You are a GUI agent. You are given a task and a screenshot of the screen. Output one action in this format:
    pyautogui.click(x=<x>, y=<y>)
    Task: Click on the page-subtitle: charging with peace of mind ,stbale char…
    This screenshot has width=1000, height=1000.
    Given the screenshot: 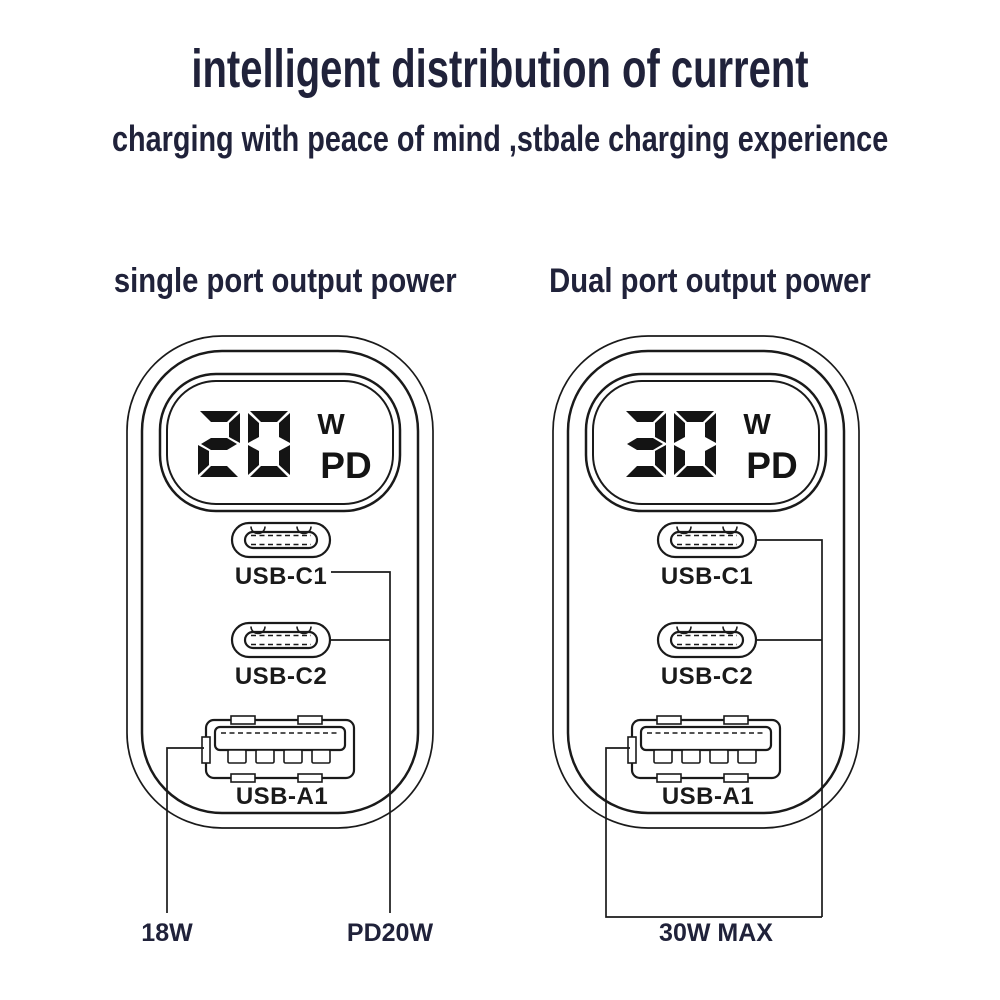 What is the action you would take?
    pyautogui.click(x=500, y=138)
    